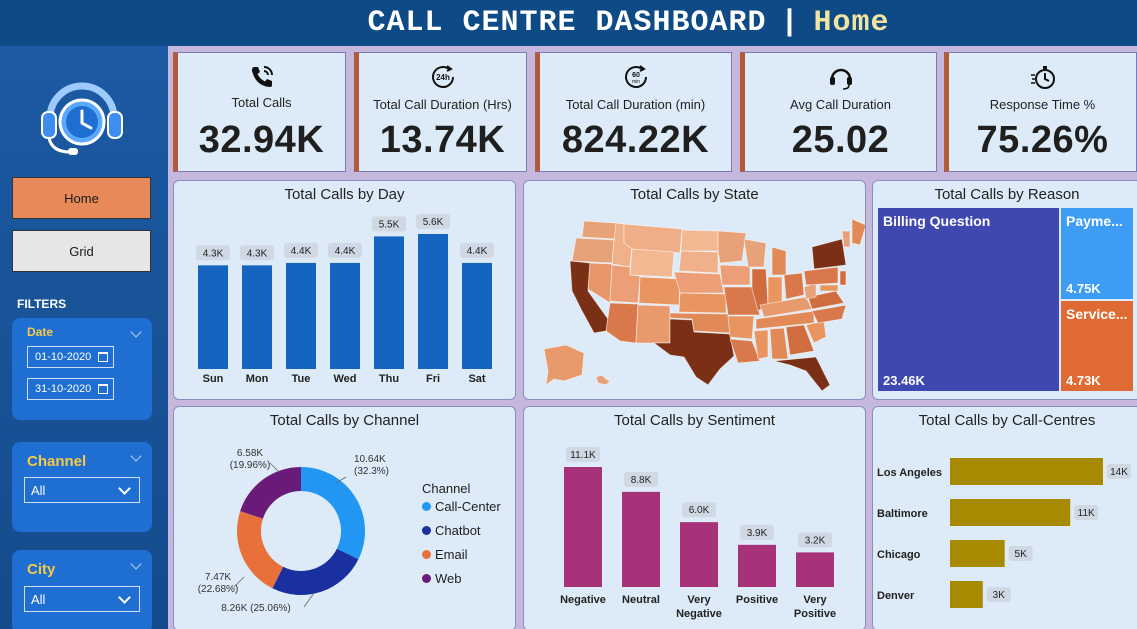 This screenshot has height=629, width=1137. I want to click on state-ut, so click(625, 284).